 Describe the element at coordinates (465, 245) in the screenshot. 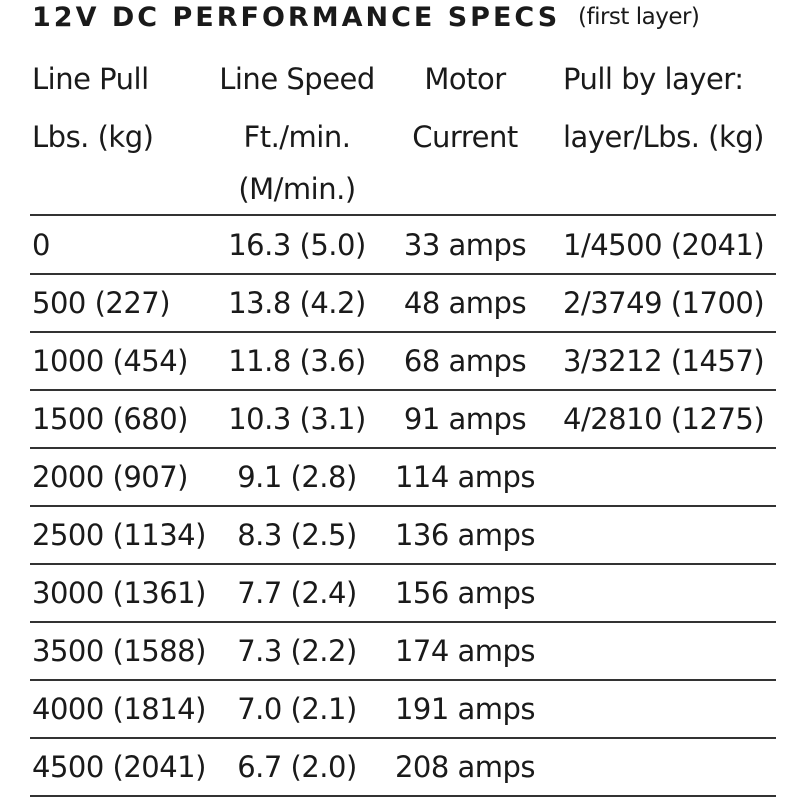

I see `cell: 33 amps` at that location.